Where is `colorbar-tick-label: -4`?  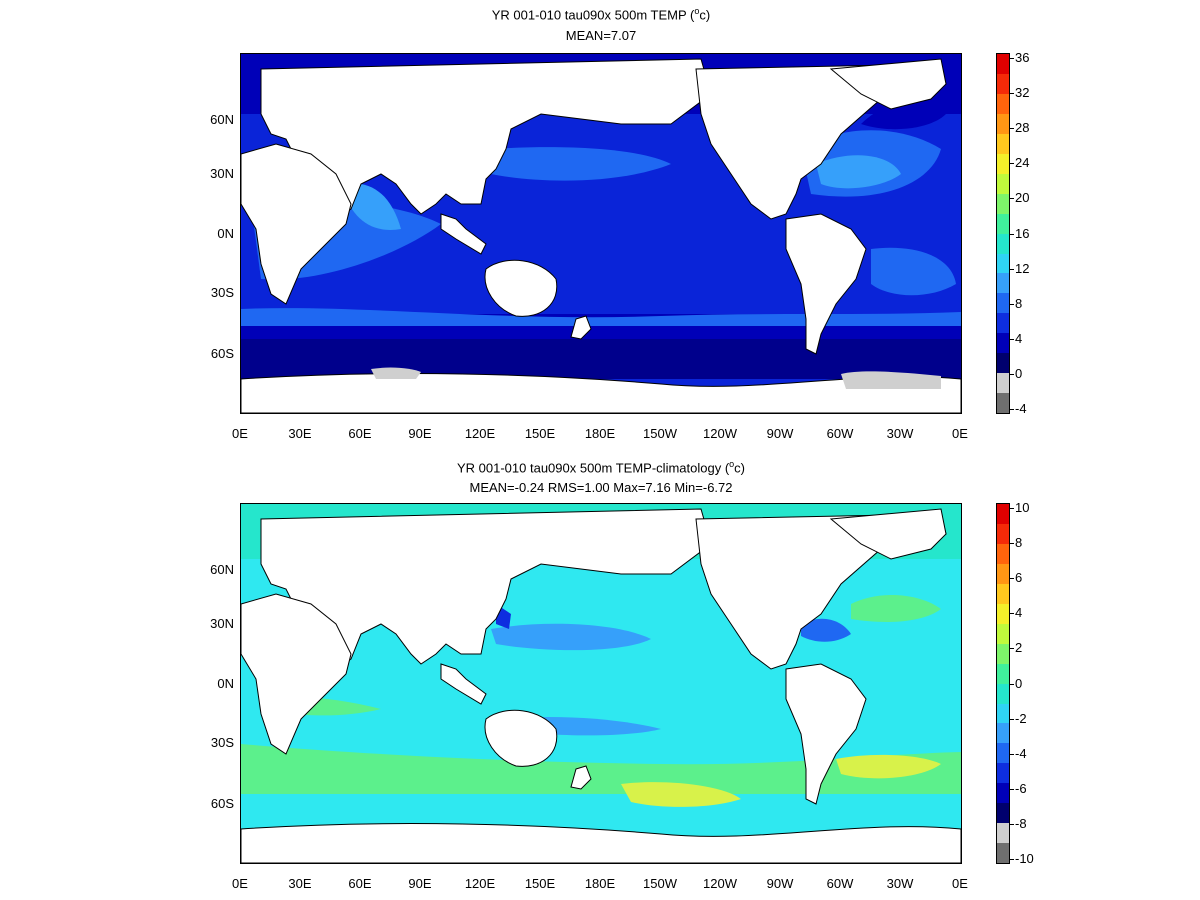
colorbar-tick-label: -4 is located at coordinates (1021, 753).